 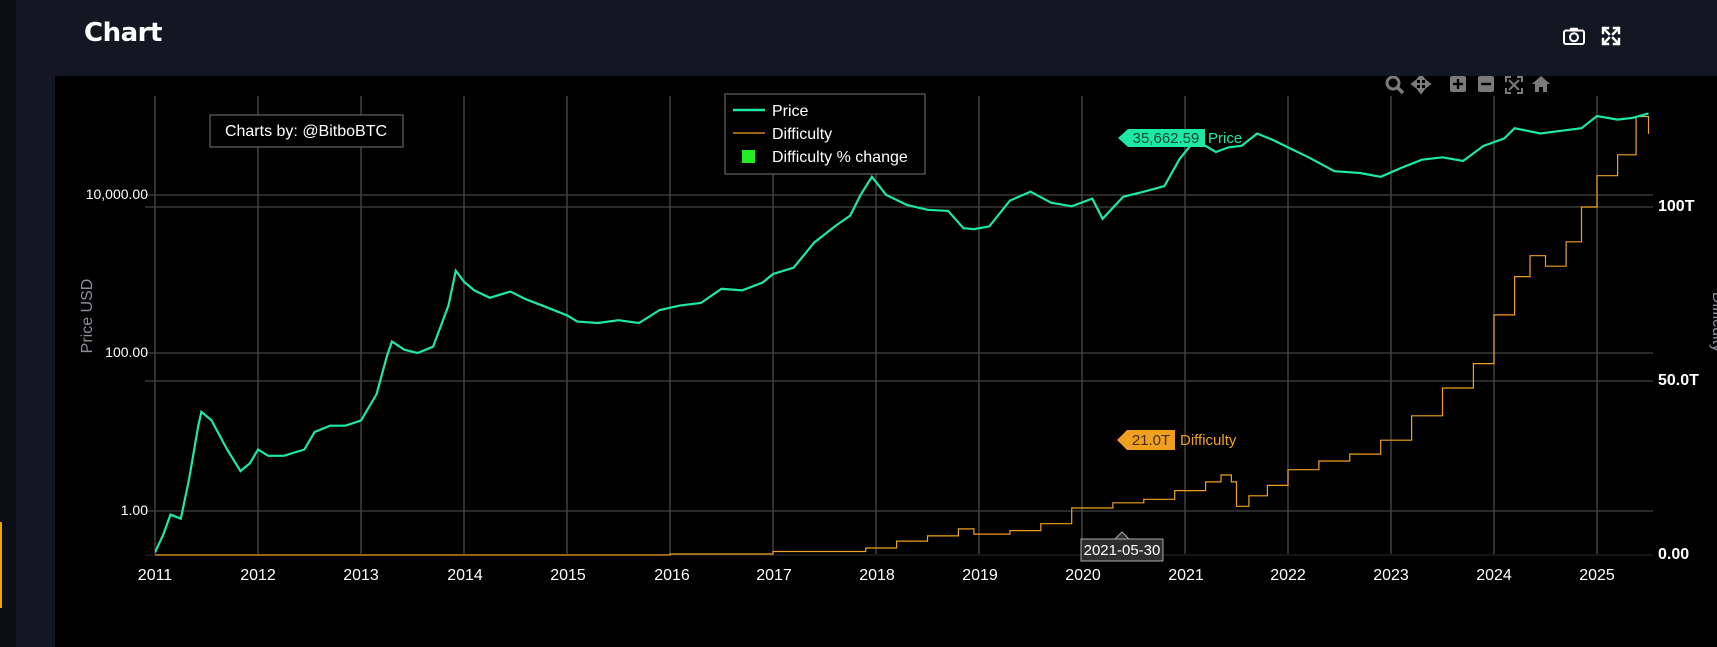 What do you see at coordinates (1, 565) in the screenshot?
I see `left-accent-bar` at bounding box center [1, 565].